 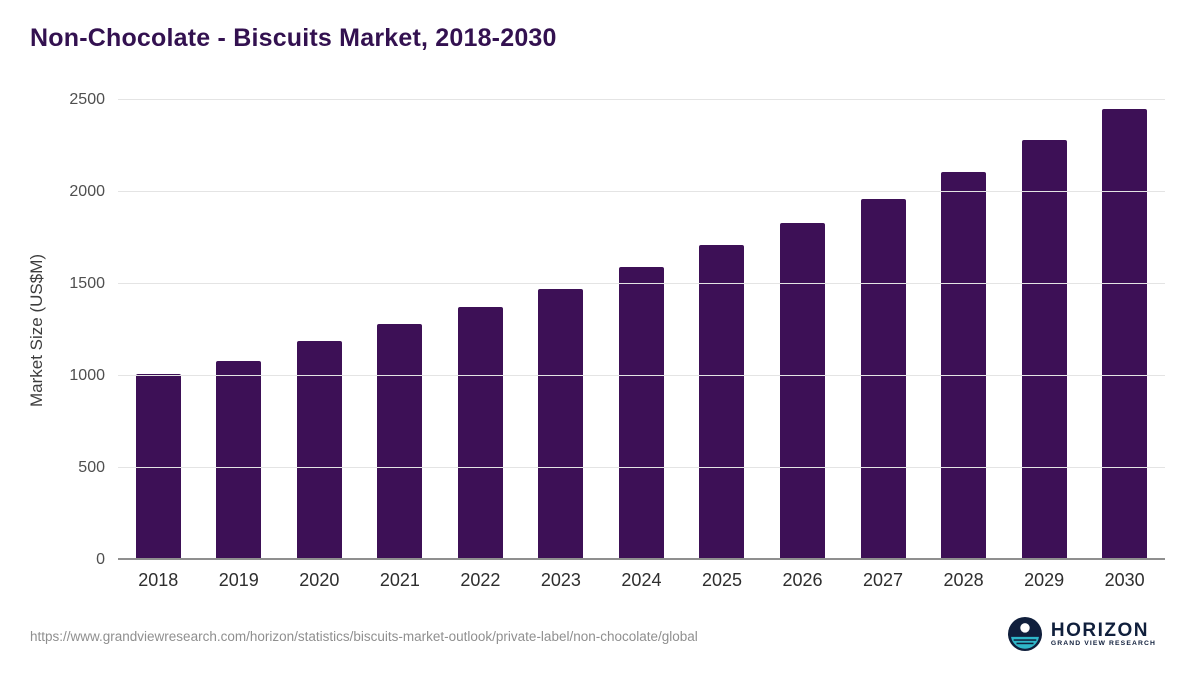 I want to click on bar-2027, so click(x=883, y=379).